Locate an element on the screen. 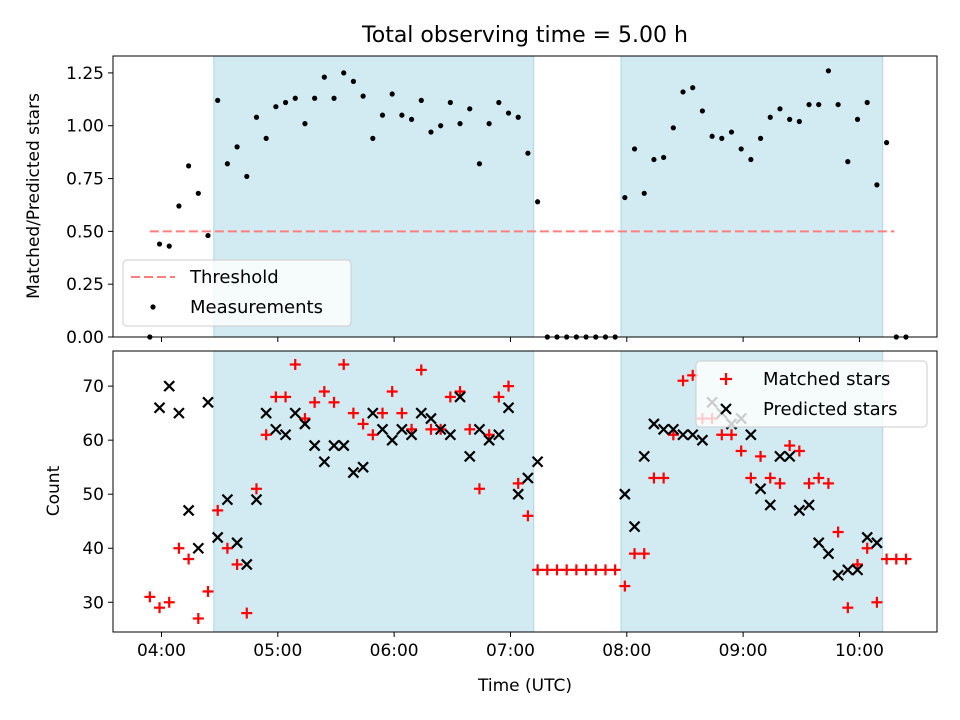 This screenshot has width=960, height=720. x-axis-label: Time (UTC) is located at coordinates (524, 686).